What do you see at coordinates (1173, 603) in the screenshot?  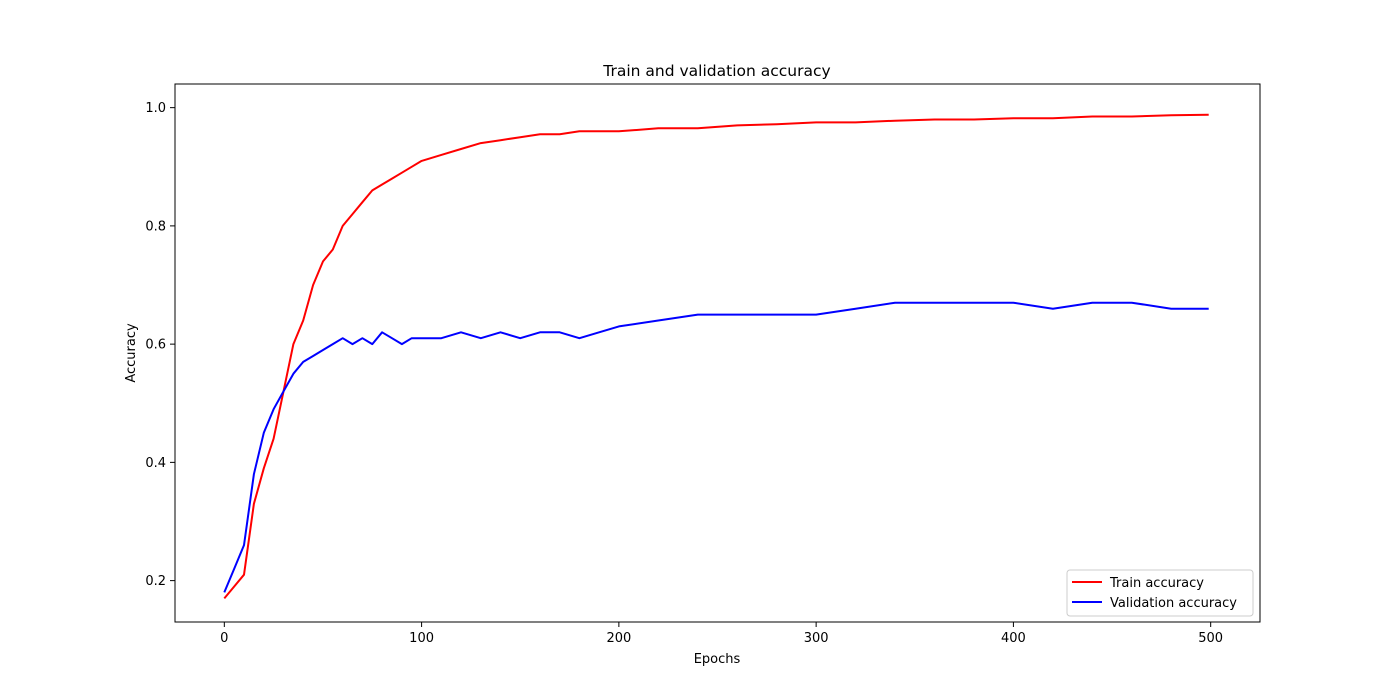 I see `legend-label-validation: Validation accuracy` at bounding box center [1173, 603].